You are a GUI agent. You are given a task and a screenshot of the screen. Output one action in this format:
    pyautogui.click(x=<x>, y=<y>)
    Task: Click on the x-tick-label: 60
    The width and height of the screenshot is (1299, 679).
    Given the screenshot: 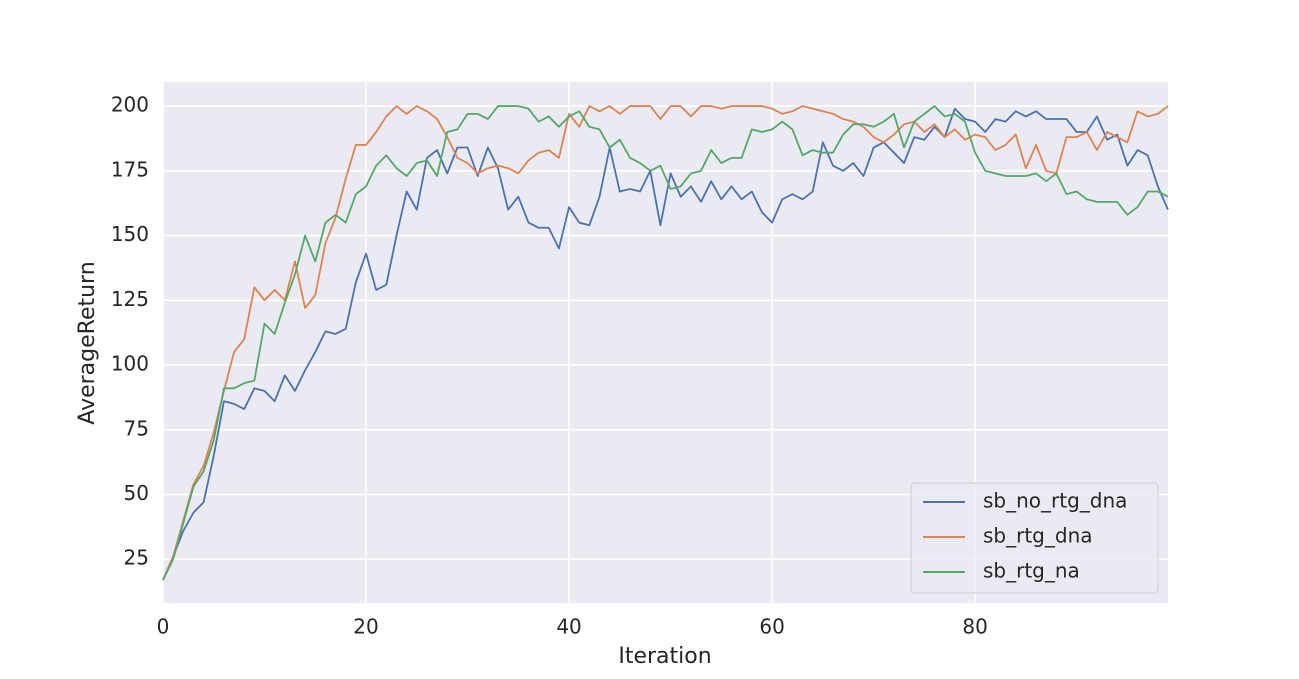 What is the action you would take?
    pyautogui.click(x=771, y=627)
    